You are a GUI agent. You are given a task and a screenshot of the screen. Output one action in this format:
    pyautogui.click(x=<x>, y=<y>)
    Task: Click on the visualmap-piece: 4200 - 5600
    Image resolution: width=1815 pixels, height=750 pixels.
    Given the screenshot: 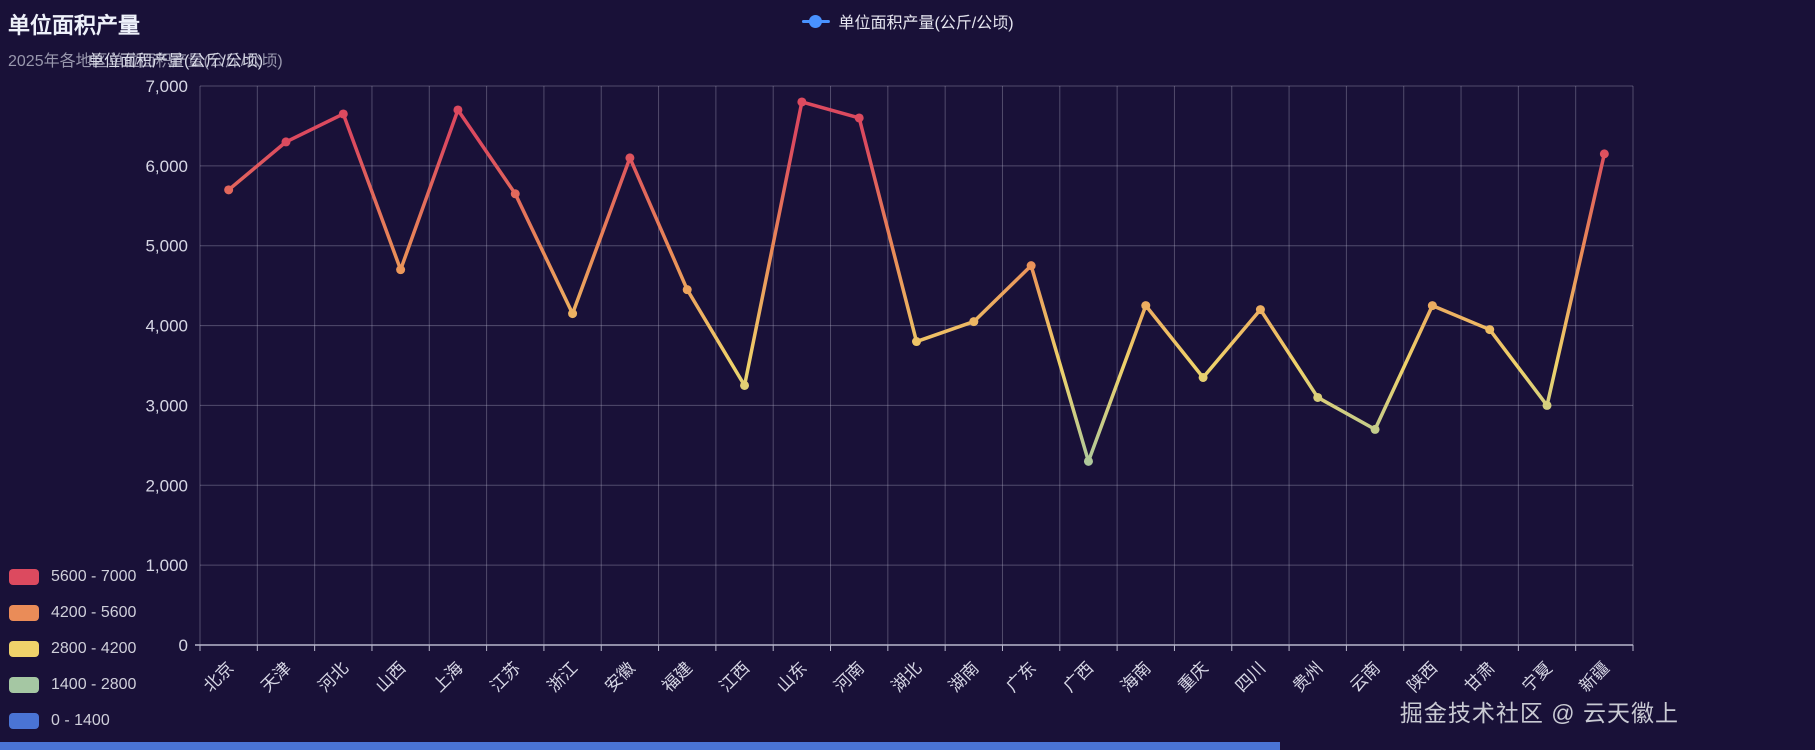 What is the action you would take?
    pyautogui.click(x=72, y=613)
    